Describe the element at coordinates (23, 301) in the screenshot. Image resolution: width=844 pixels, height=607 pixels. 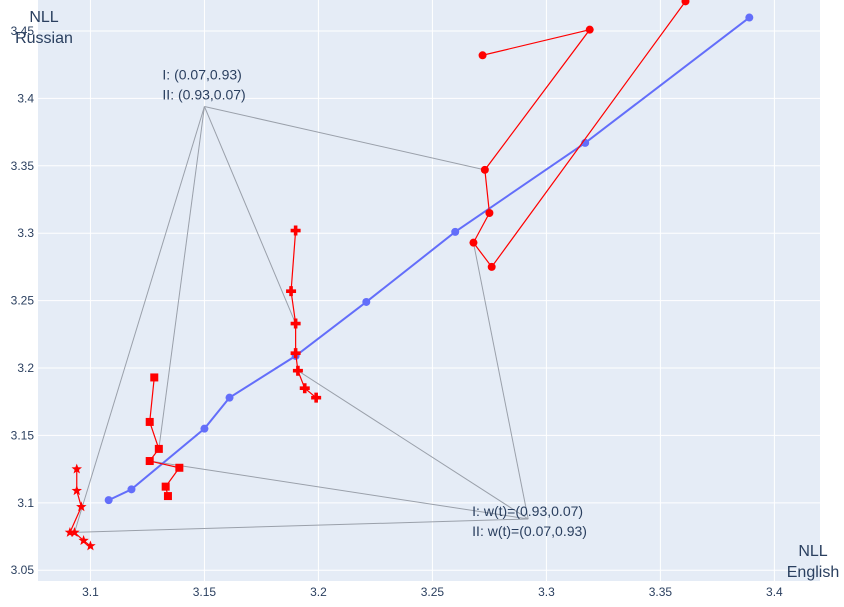
I see `y-tick-label: 3.25` at that location.